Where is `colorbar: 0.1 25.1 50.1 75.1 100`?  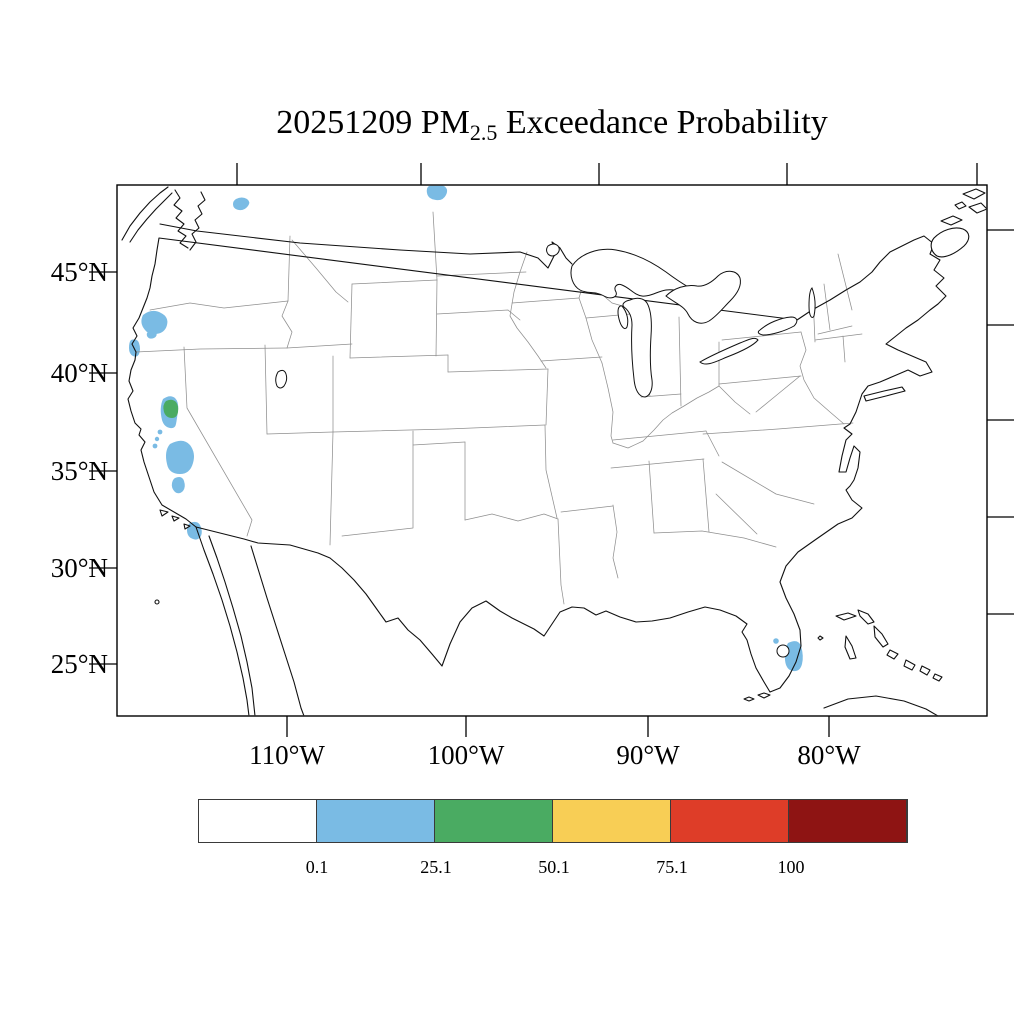
colorbar: 0.1 25.1 50.1 75.1 100 is located at coordinates (553, 838).